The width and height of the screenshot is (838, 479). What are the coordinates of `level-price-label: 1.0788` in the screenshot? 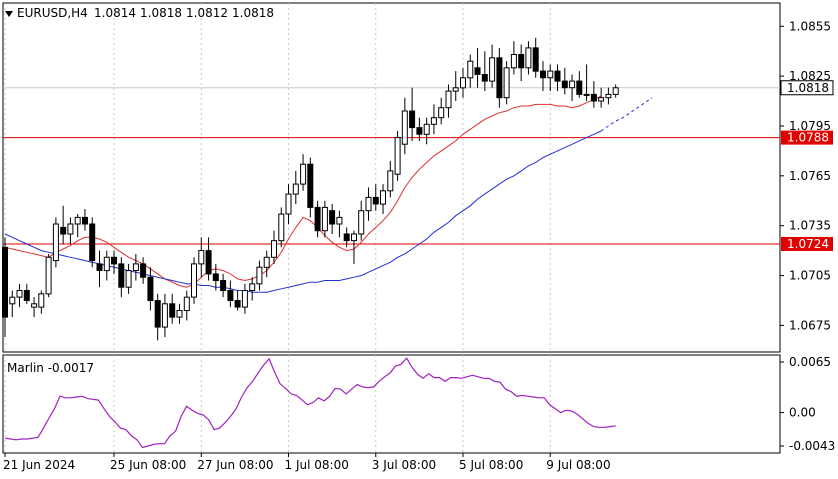 It's located at (808, 138).